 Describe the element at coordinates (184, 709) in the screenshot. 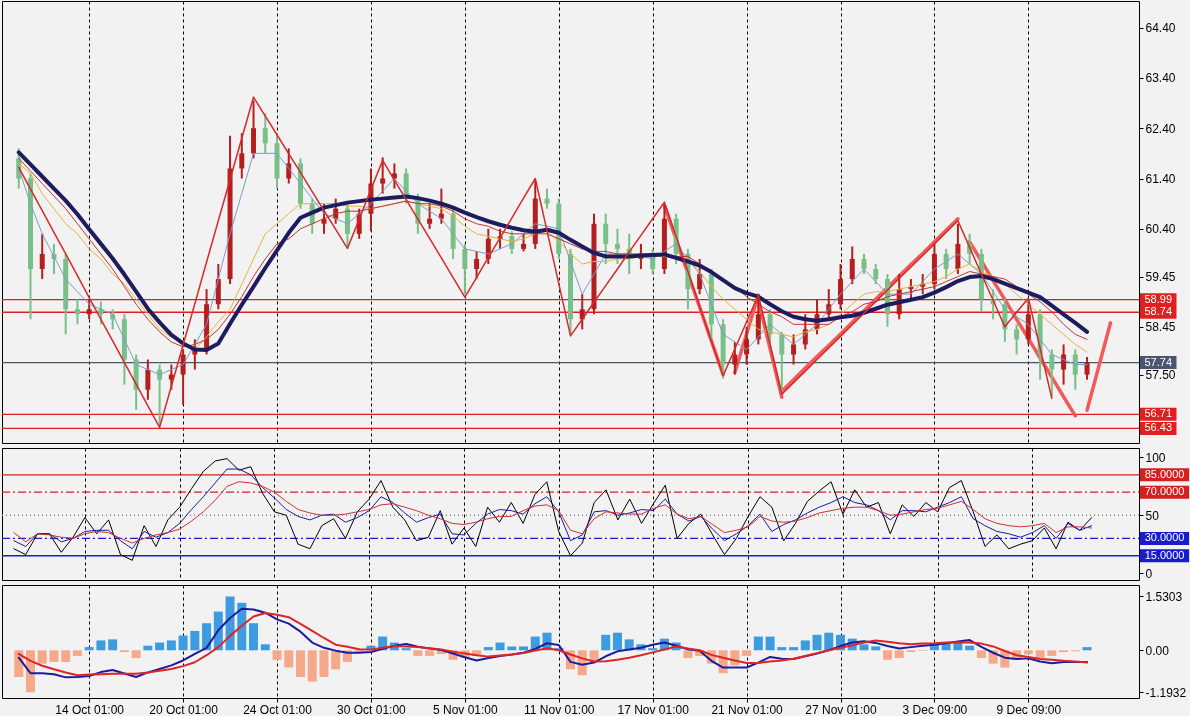

I see `x-tick-label: 20 Oct 01:00` at that location.